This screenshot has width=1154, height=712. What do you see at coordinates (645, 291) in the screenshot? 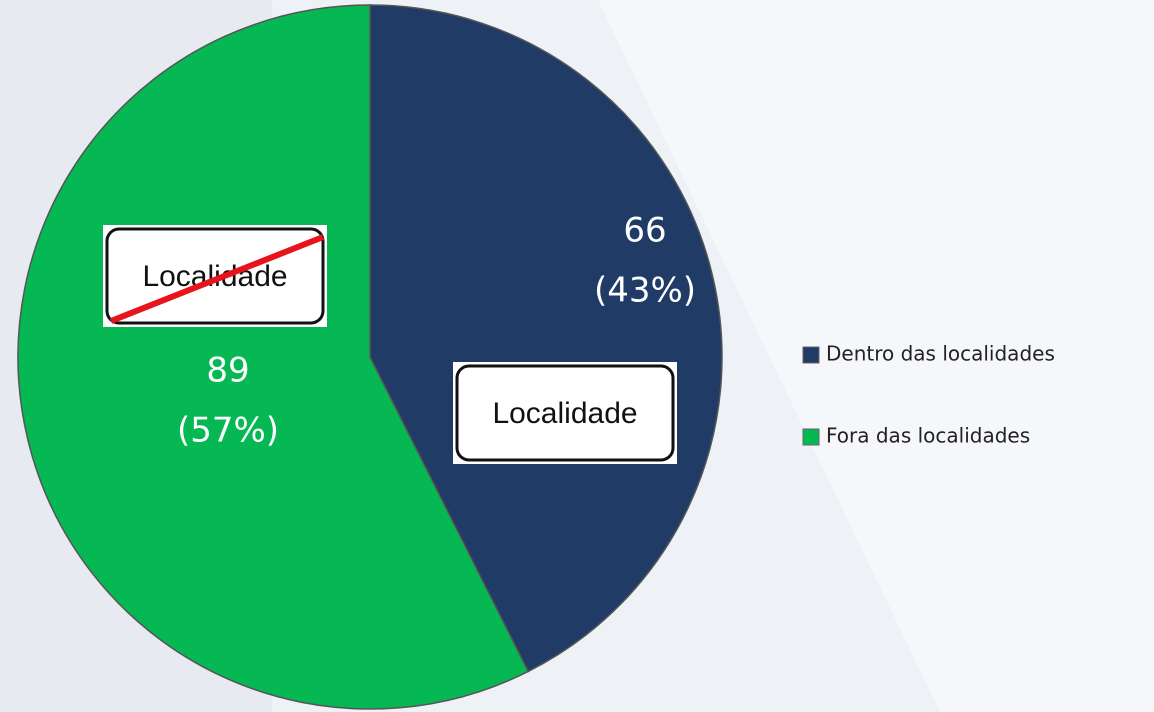
I see `data-label: (43%)` at bounding box center [645, 291].